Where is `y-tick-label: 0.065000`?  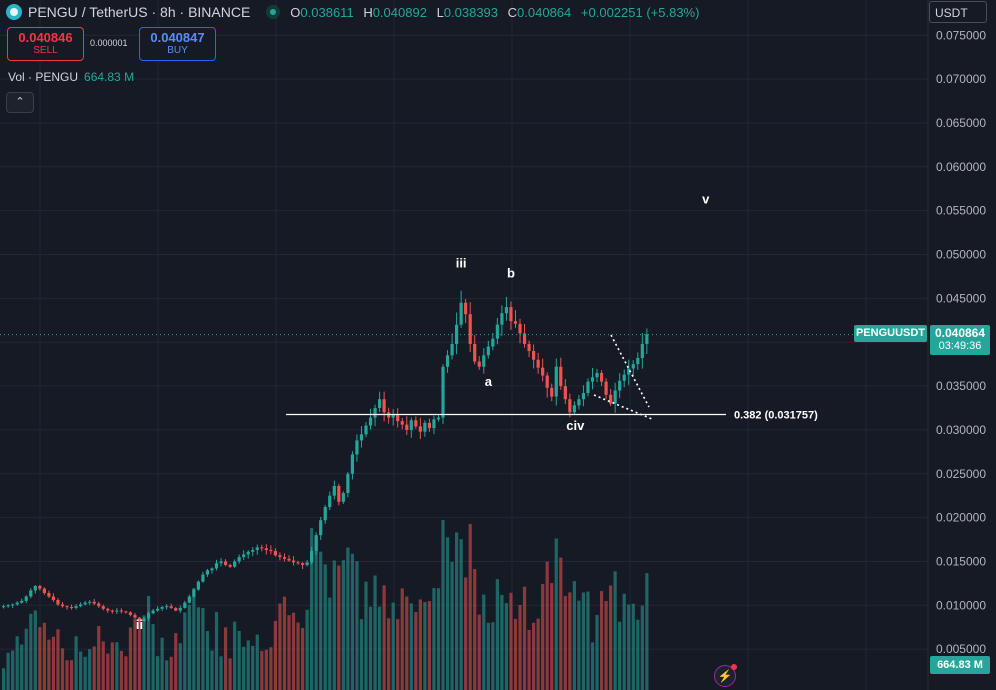 y-tick-label: 0.065000 is located at coordinates (961, 123).